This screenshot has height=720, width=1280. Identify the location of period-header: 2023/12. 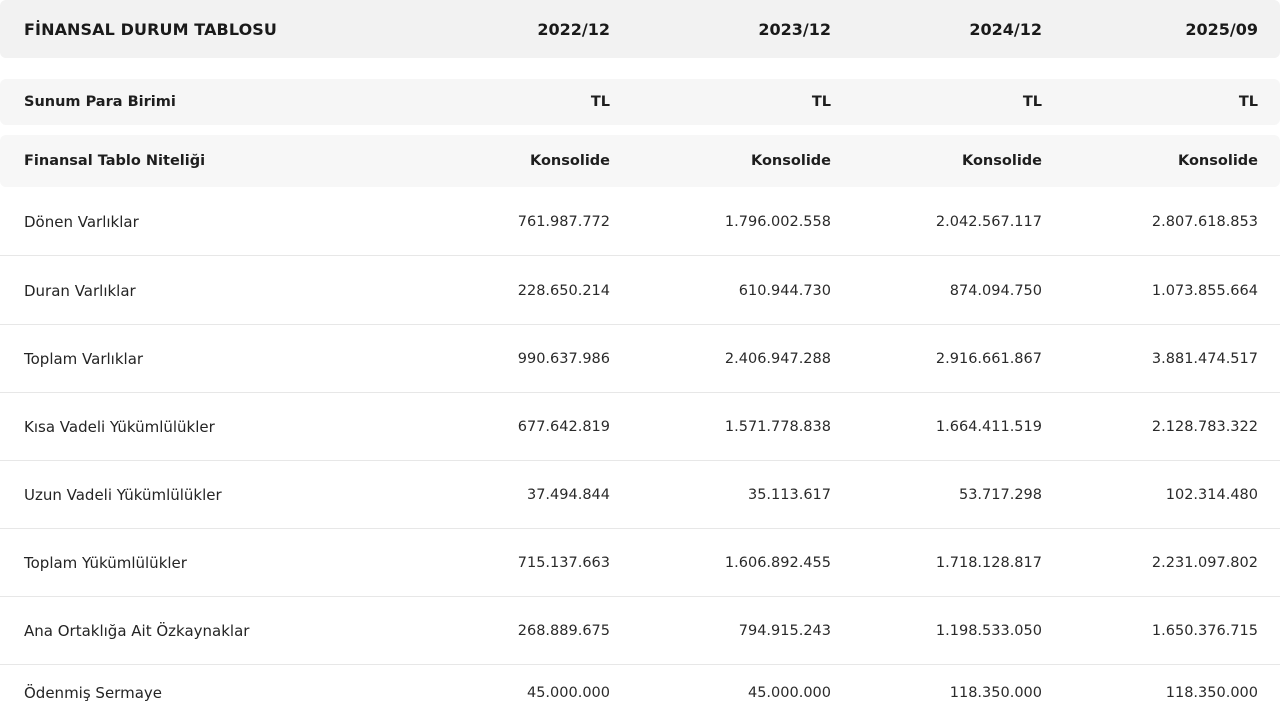
(794, 29).